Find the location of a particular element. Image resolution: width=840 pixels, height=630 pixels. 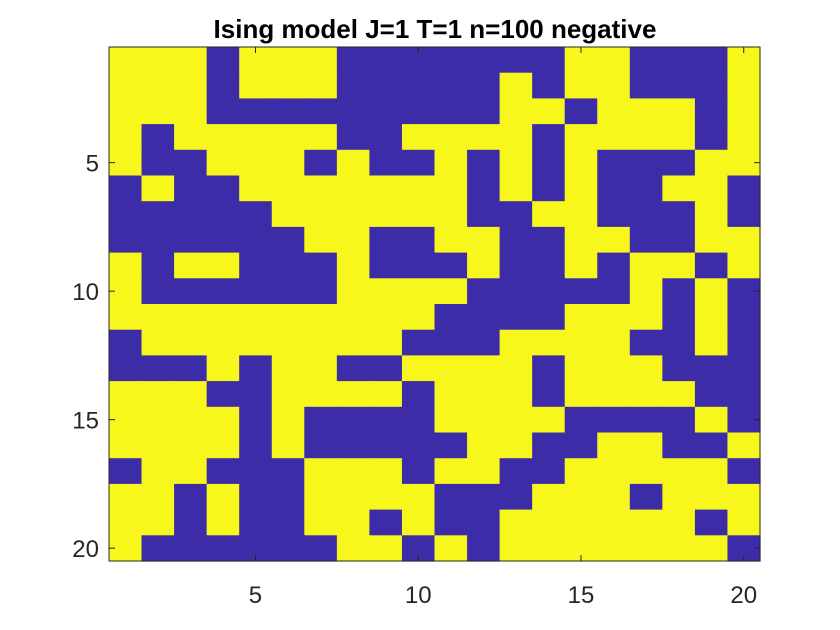

heatmap-cell-r10-c14 is located at coordinates (549, 291).